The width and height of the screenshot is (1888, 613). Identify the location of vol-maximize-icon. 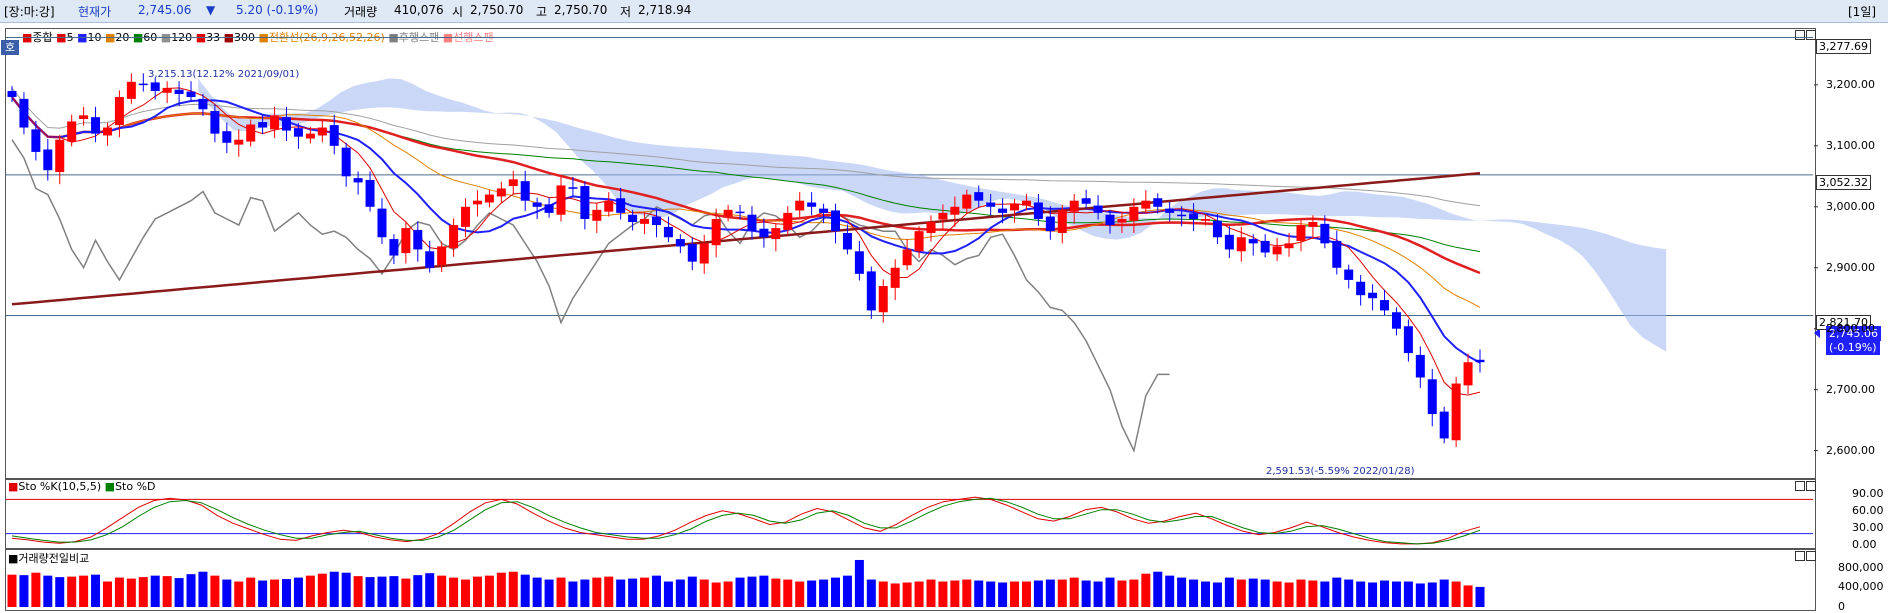
(1811, 556).